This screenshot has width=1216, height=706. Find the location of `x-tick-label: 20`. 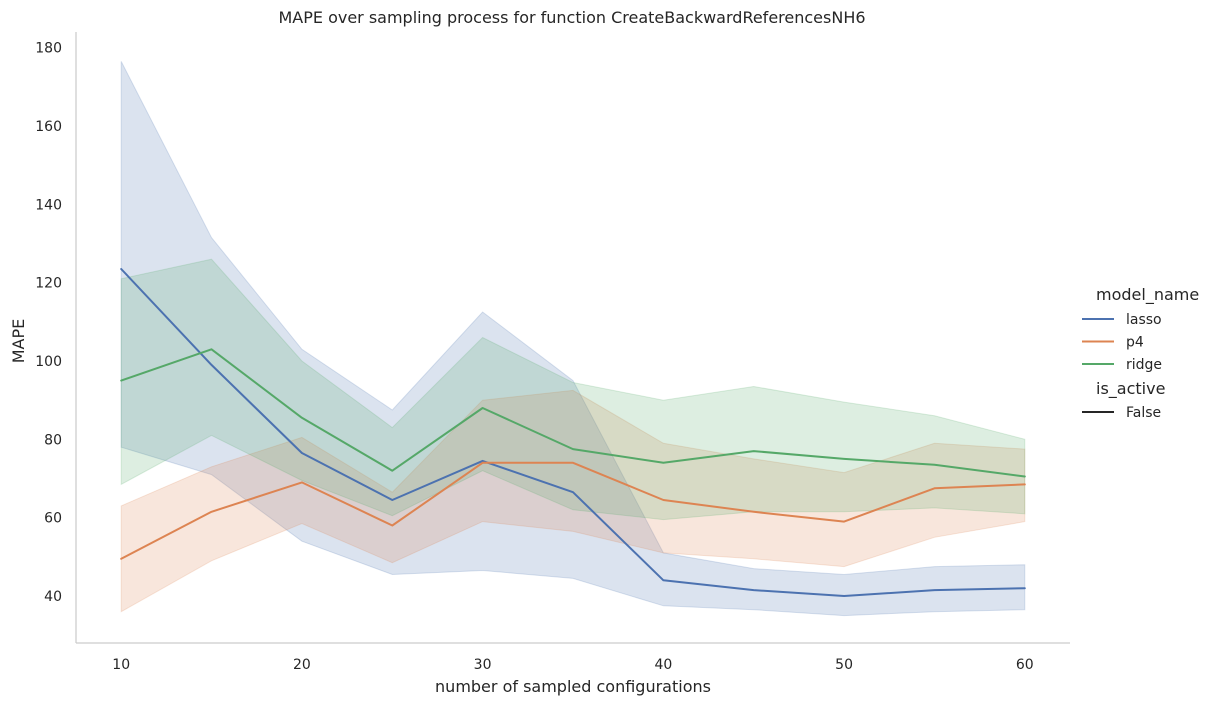

x-tick-label: 20 is located at coordinates (302, 665).